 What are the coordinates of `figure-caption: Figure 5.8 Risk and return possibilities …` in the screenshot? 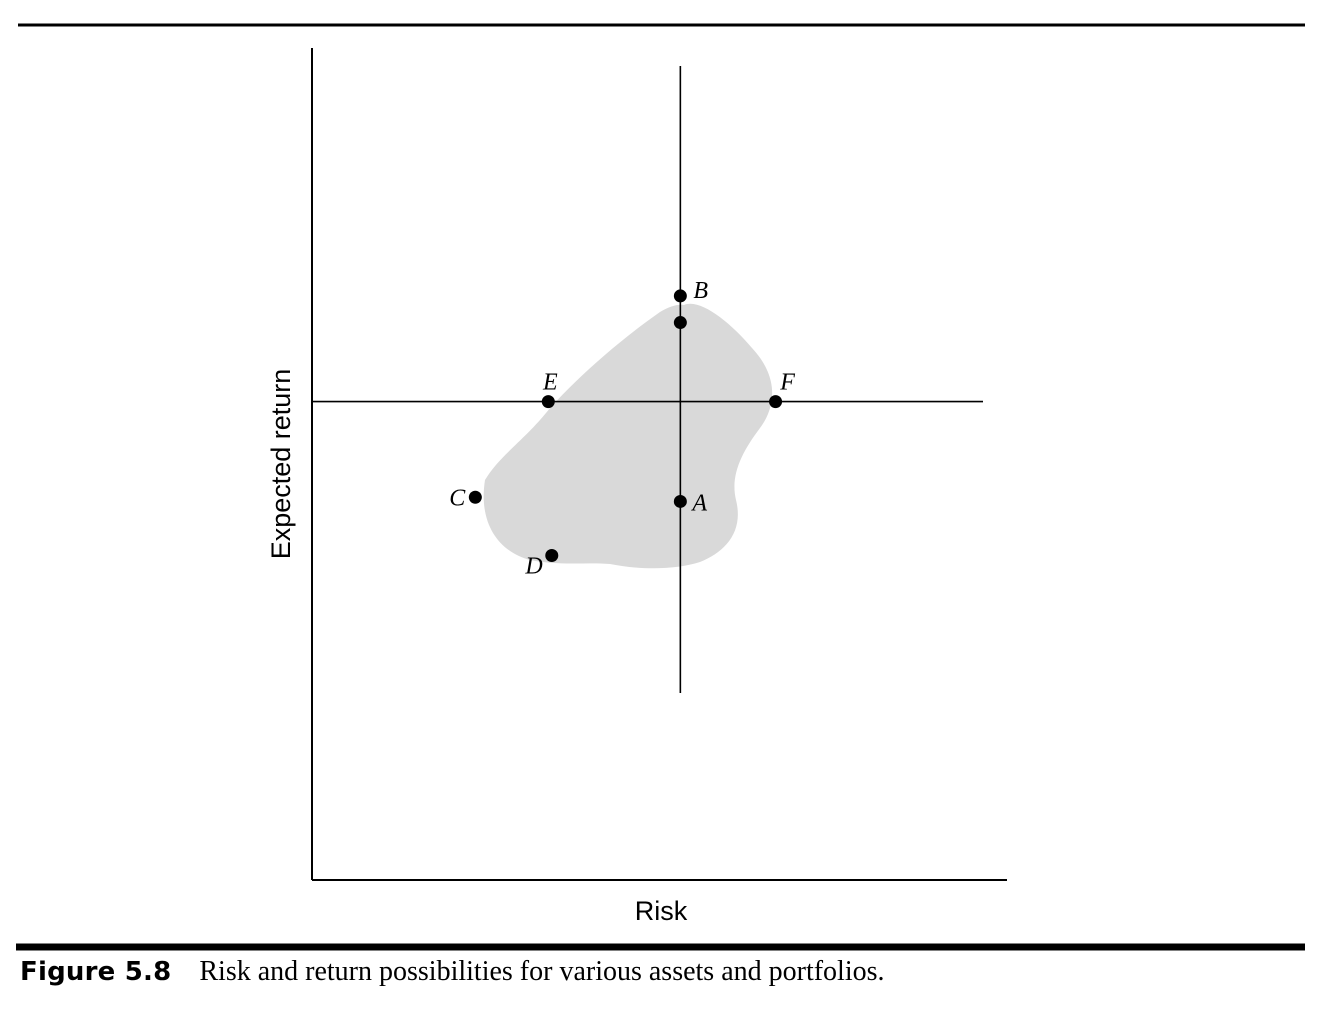 It's located at (452, 972).